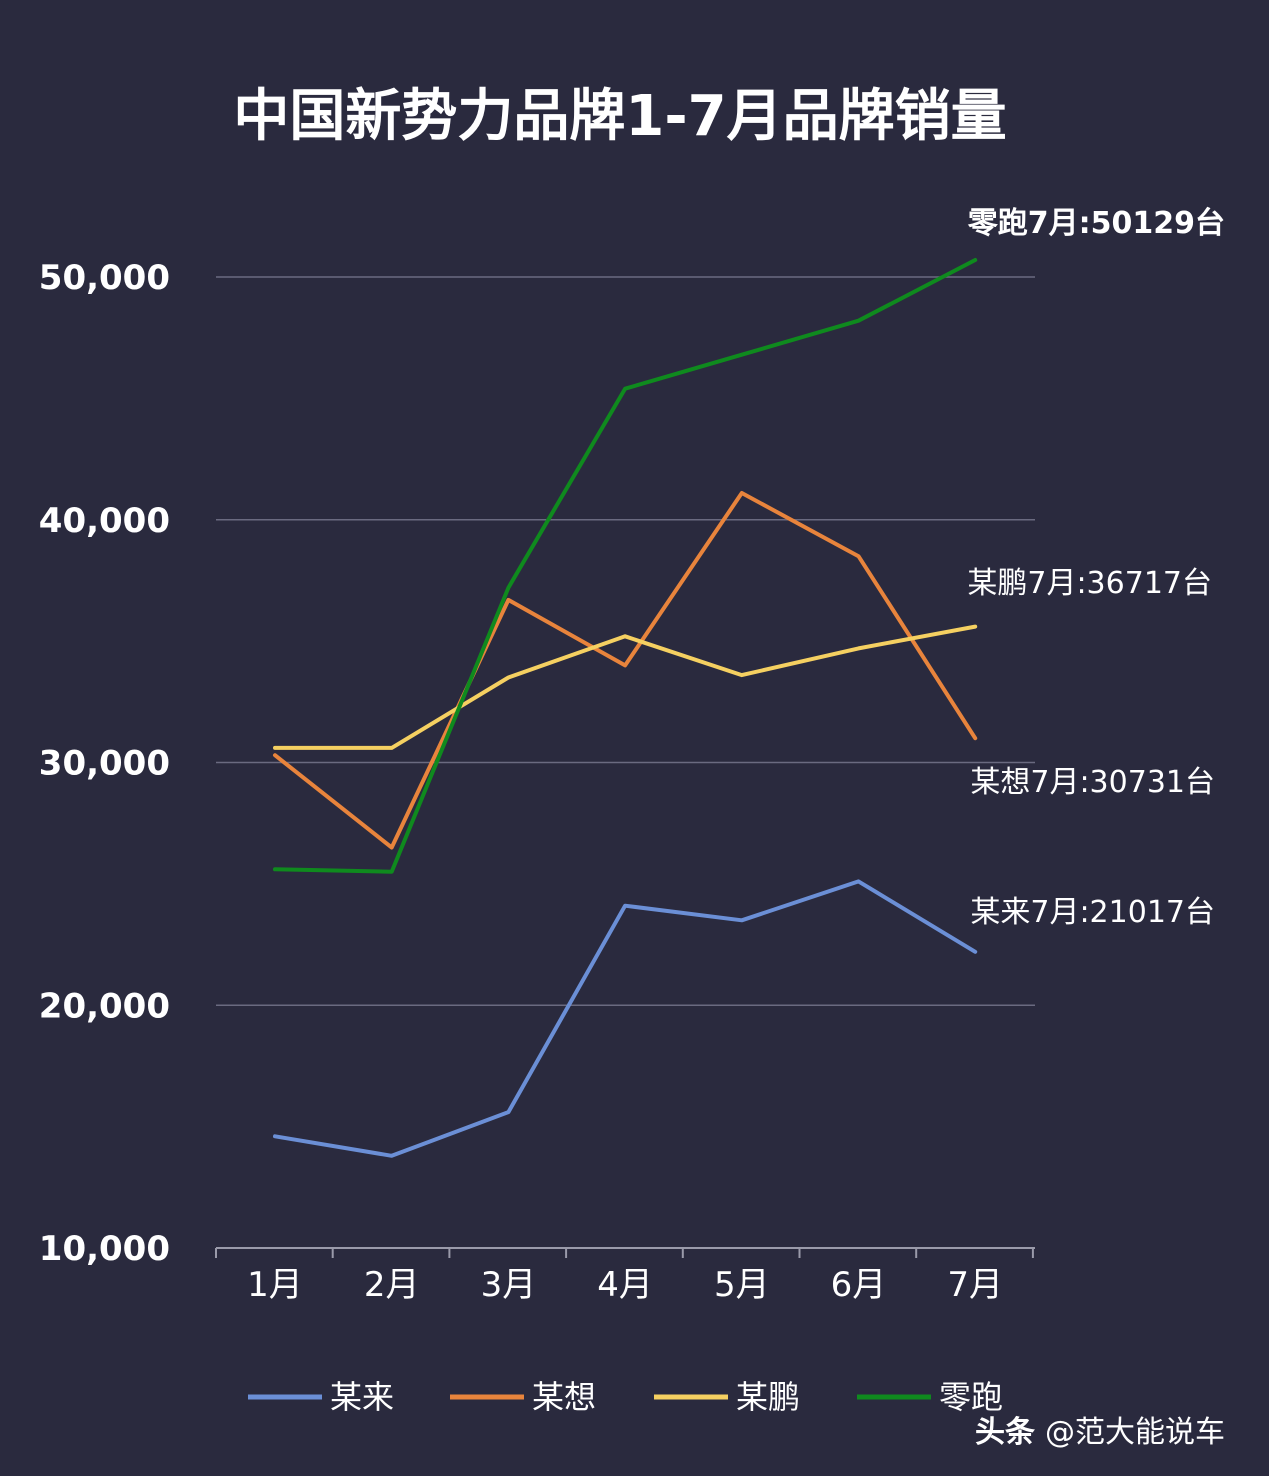 This screenshot has width=1269, height=1476. Describe the element at coordinates (1089, 583) in the screenshot. I see `annotation-moupeng: 某鹏7月:36717台` at that location.